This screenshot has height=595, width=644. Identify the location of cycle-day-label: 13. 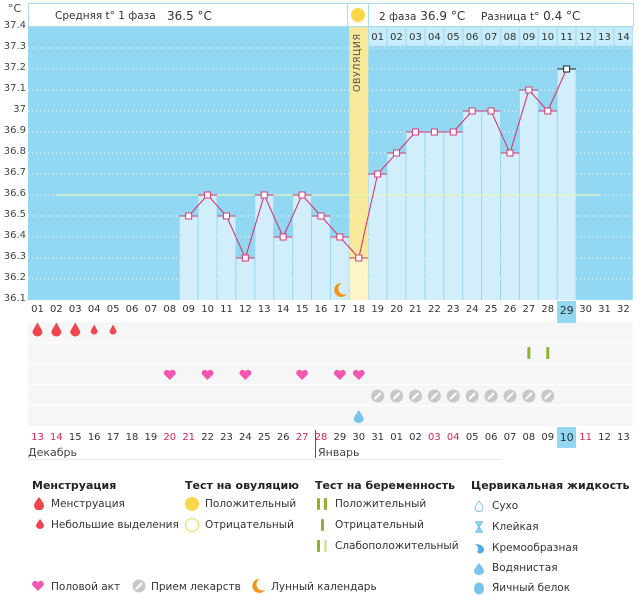
(264, 309).